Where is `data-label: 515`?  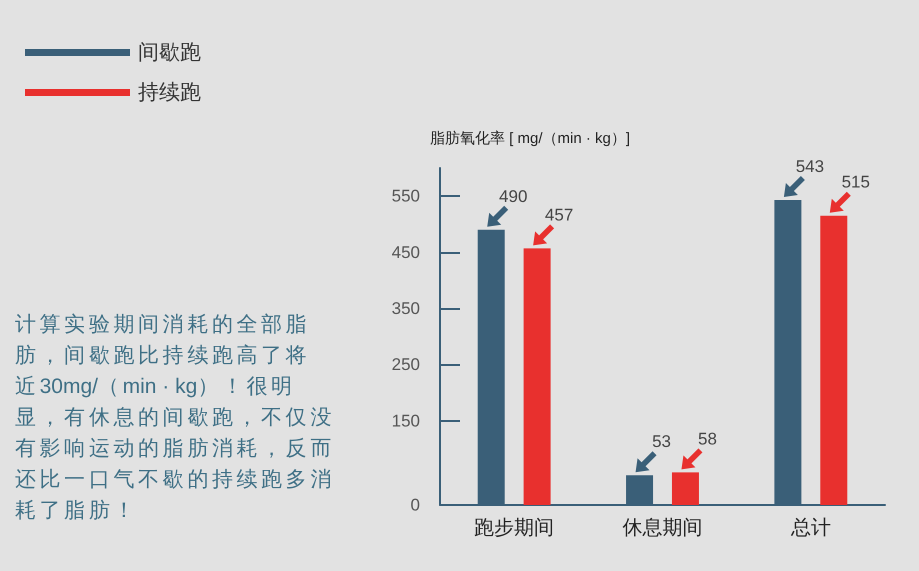
data-label: 515 is located at coordinates (856, 182).